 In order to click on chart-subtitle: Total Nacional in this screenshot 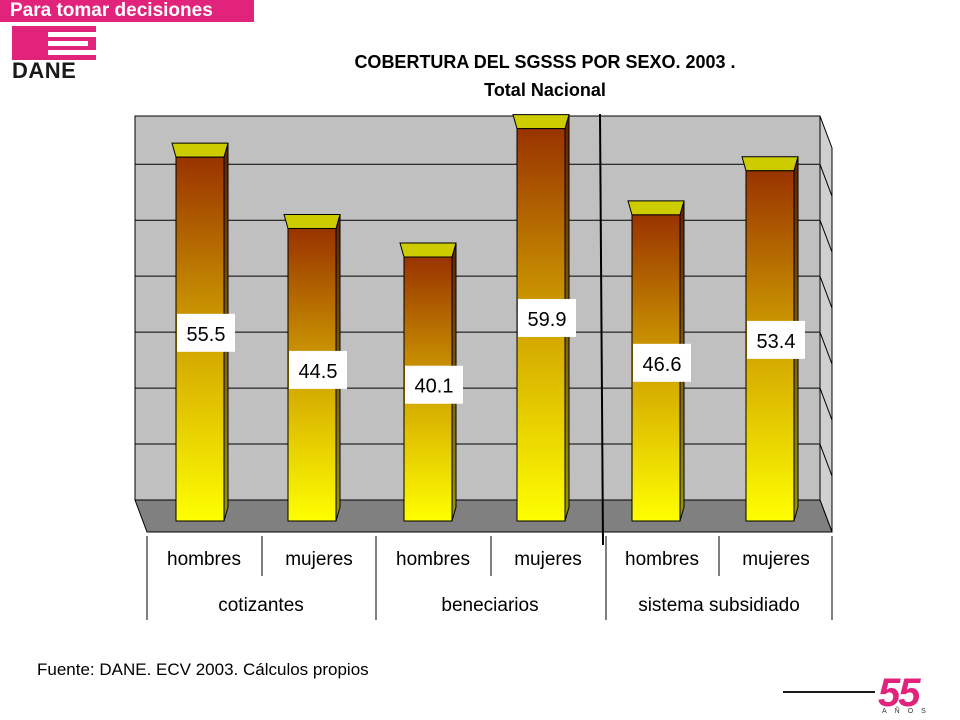, I will do `click(545, 90)`.